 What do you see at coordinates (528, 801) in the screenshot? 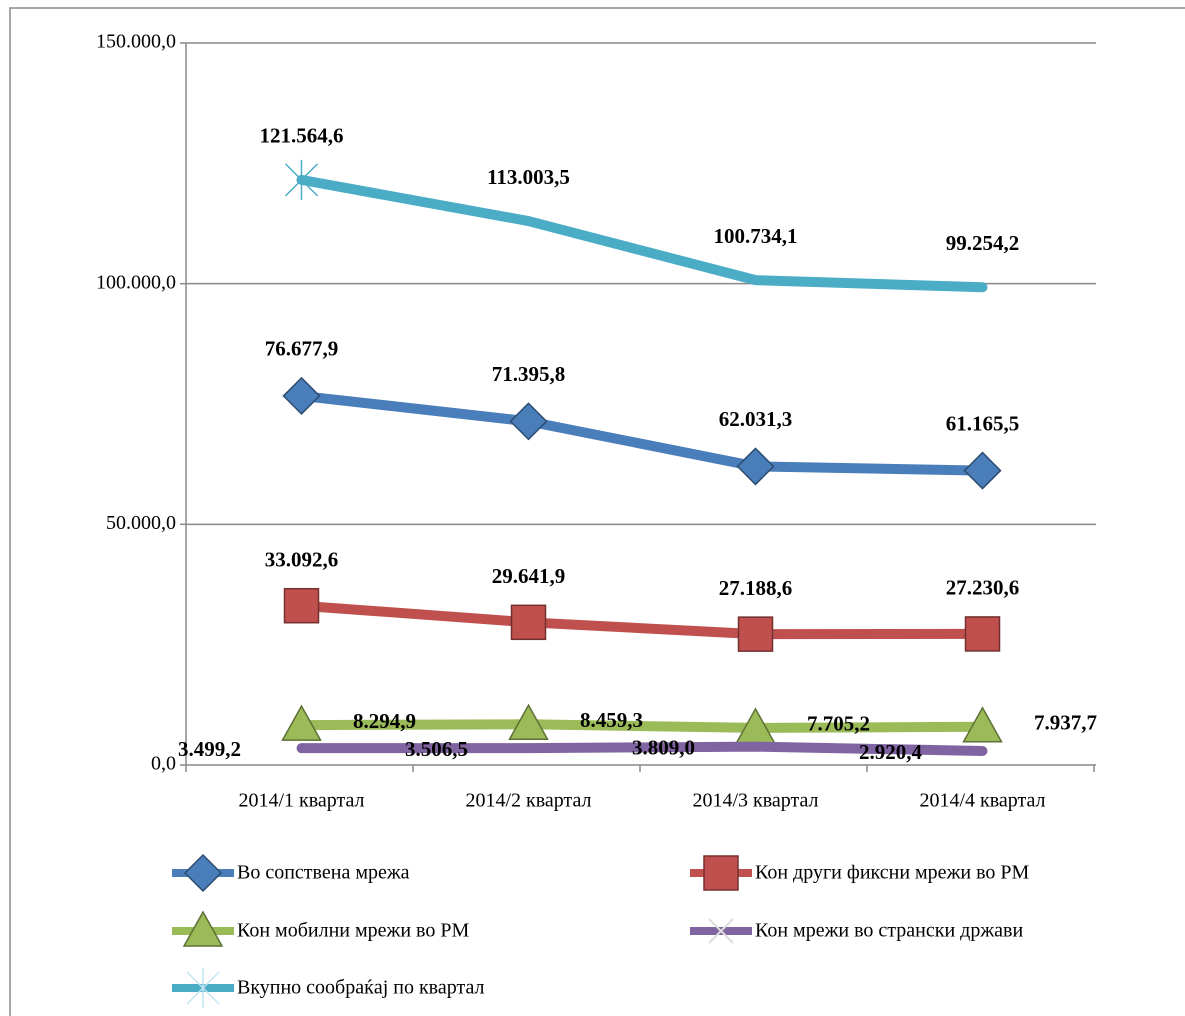
I see `x-tick-label: 2014/2 квартал` at bounding box center [528, 801].